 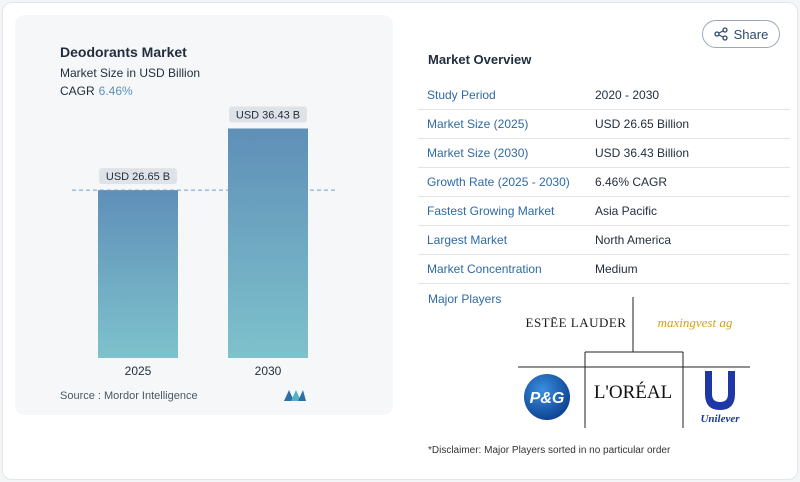 I want to click on overview-value: Medium, so click(x=616, y=269).